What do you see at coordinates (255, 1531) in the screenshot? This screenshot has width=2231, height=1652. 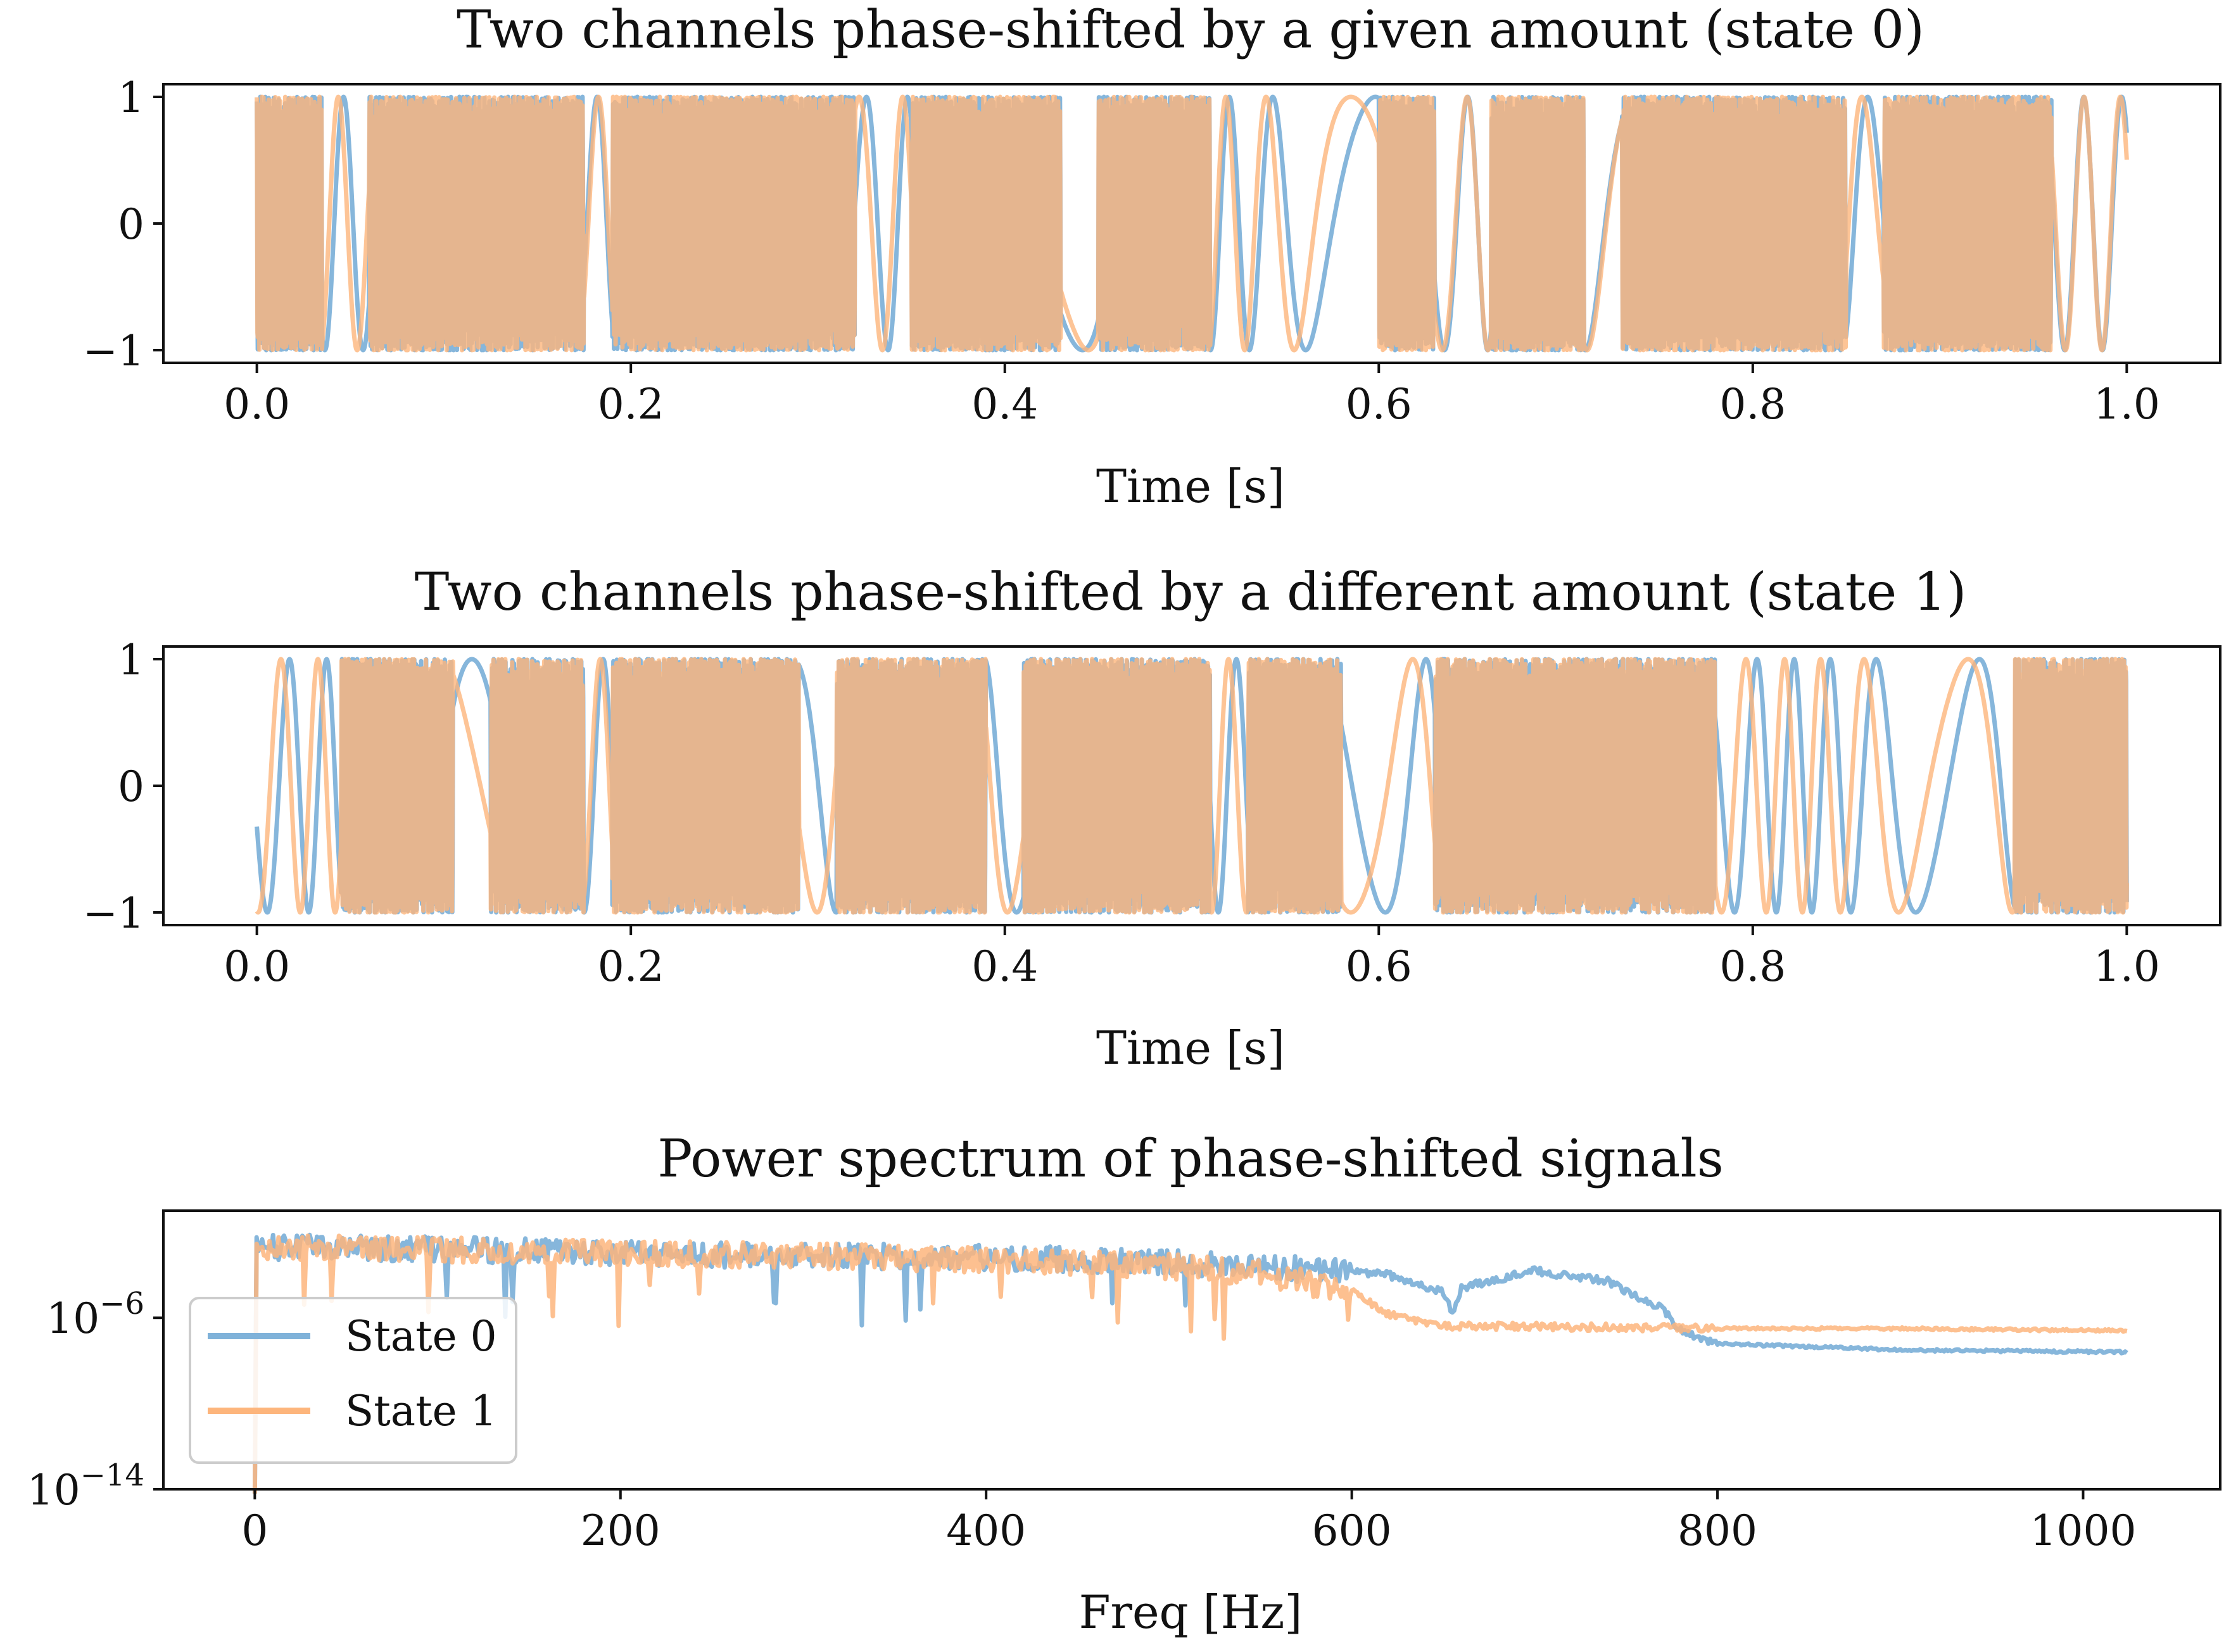 I see `x-tick-label: 0` at bounding box center [255, 1531].